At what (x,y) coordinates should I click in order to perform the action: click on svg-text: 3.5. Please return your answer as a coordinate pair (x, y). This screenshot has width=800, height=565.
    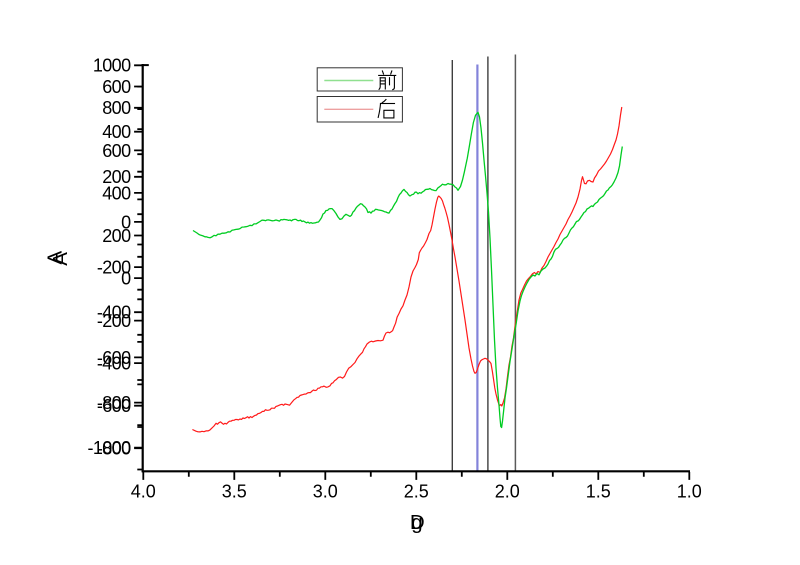
    Looking at the image, I should click on (234, 492).